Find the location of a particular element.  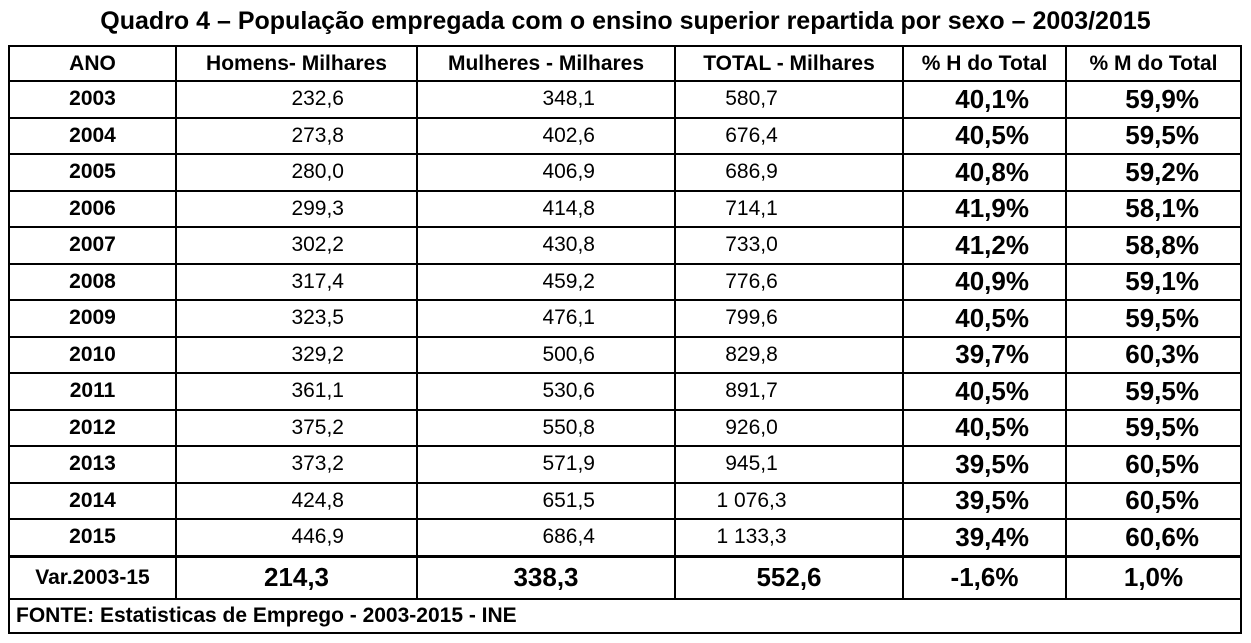

cell-mulheres: 500,6 is located at coordinates (546, 354).